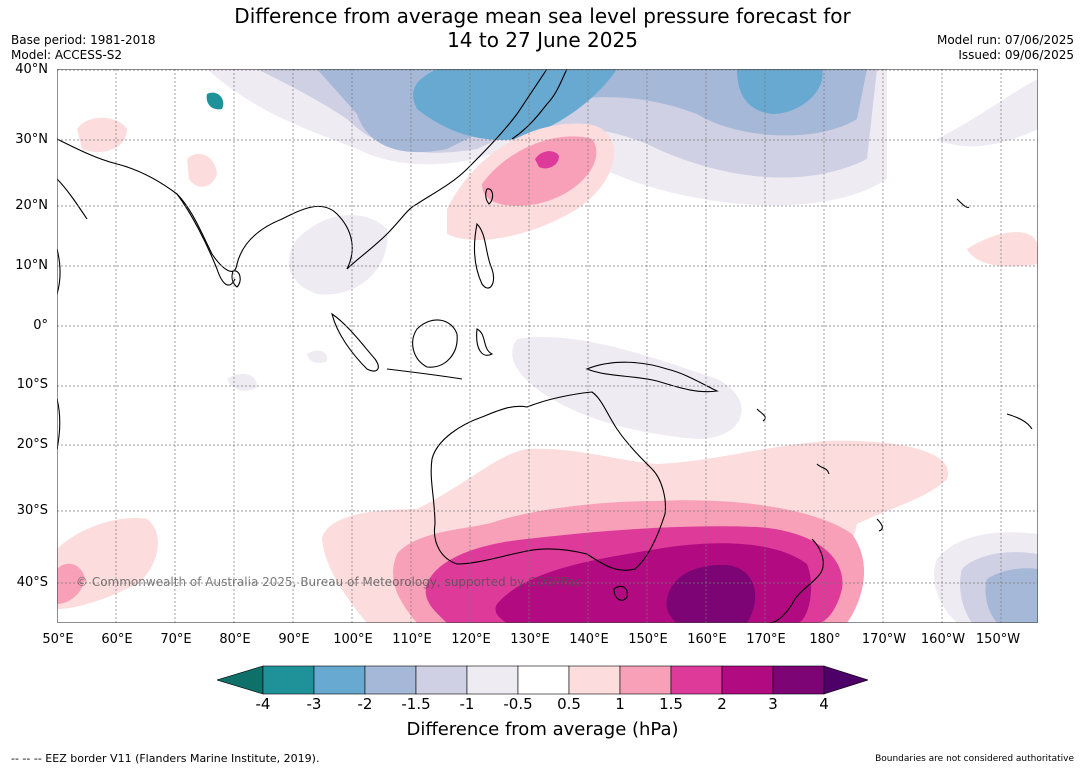  I want to click on lon-label-170e: 170°E, so click(766, 639).